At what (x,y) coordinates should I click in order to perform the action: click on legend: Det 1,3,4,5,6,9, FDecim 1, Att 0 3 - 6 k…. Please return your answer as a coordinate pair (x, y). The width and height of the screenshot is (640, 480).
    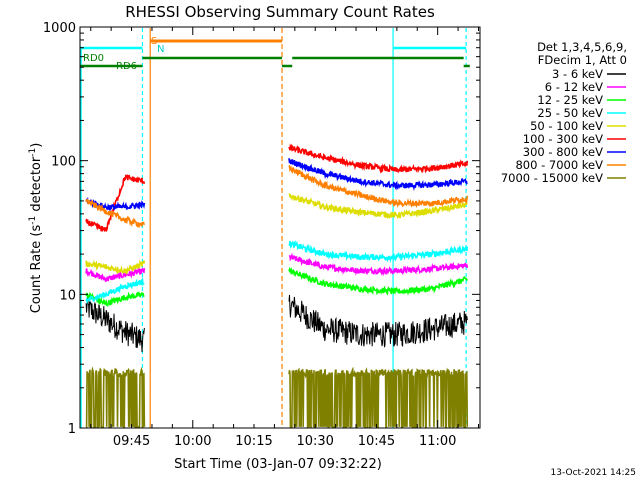
    Looking at the image, I should click on (564, 112).